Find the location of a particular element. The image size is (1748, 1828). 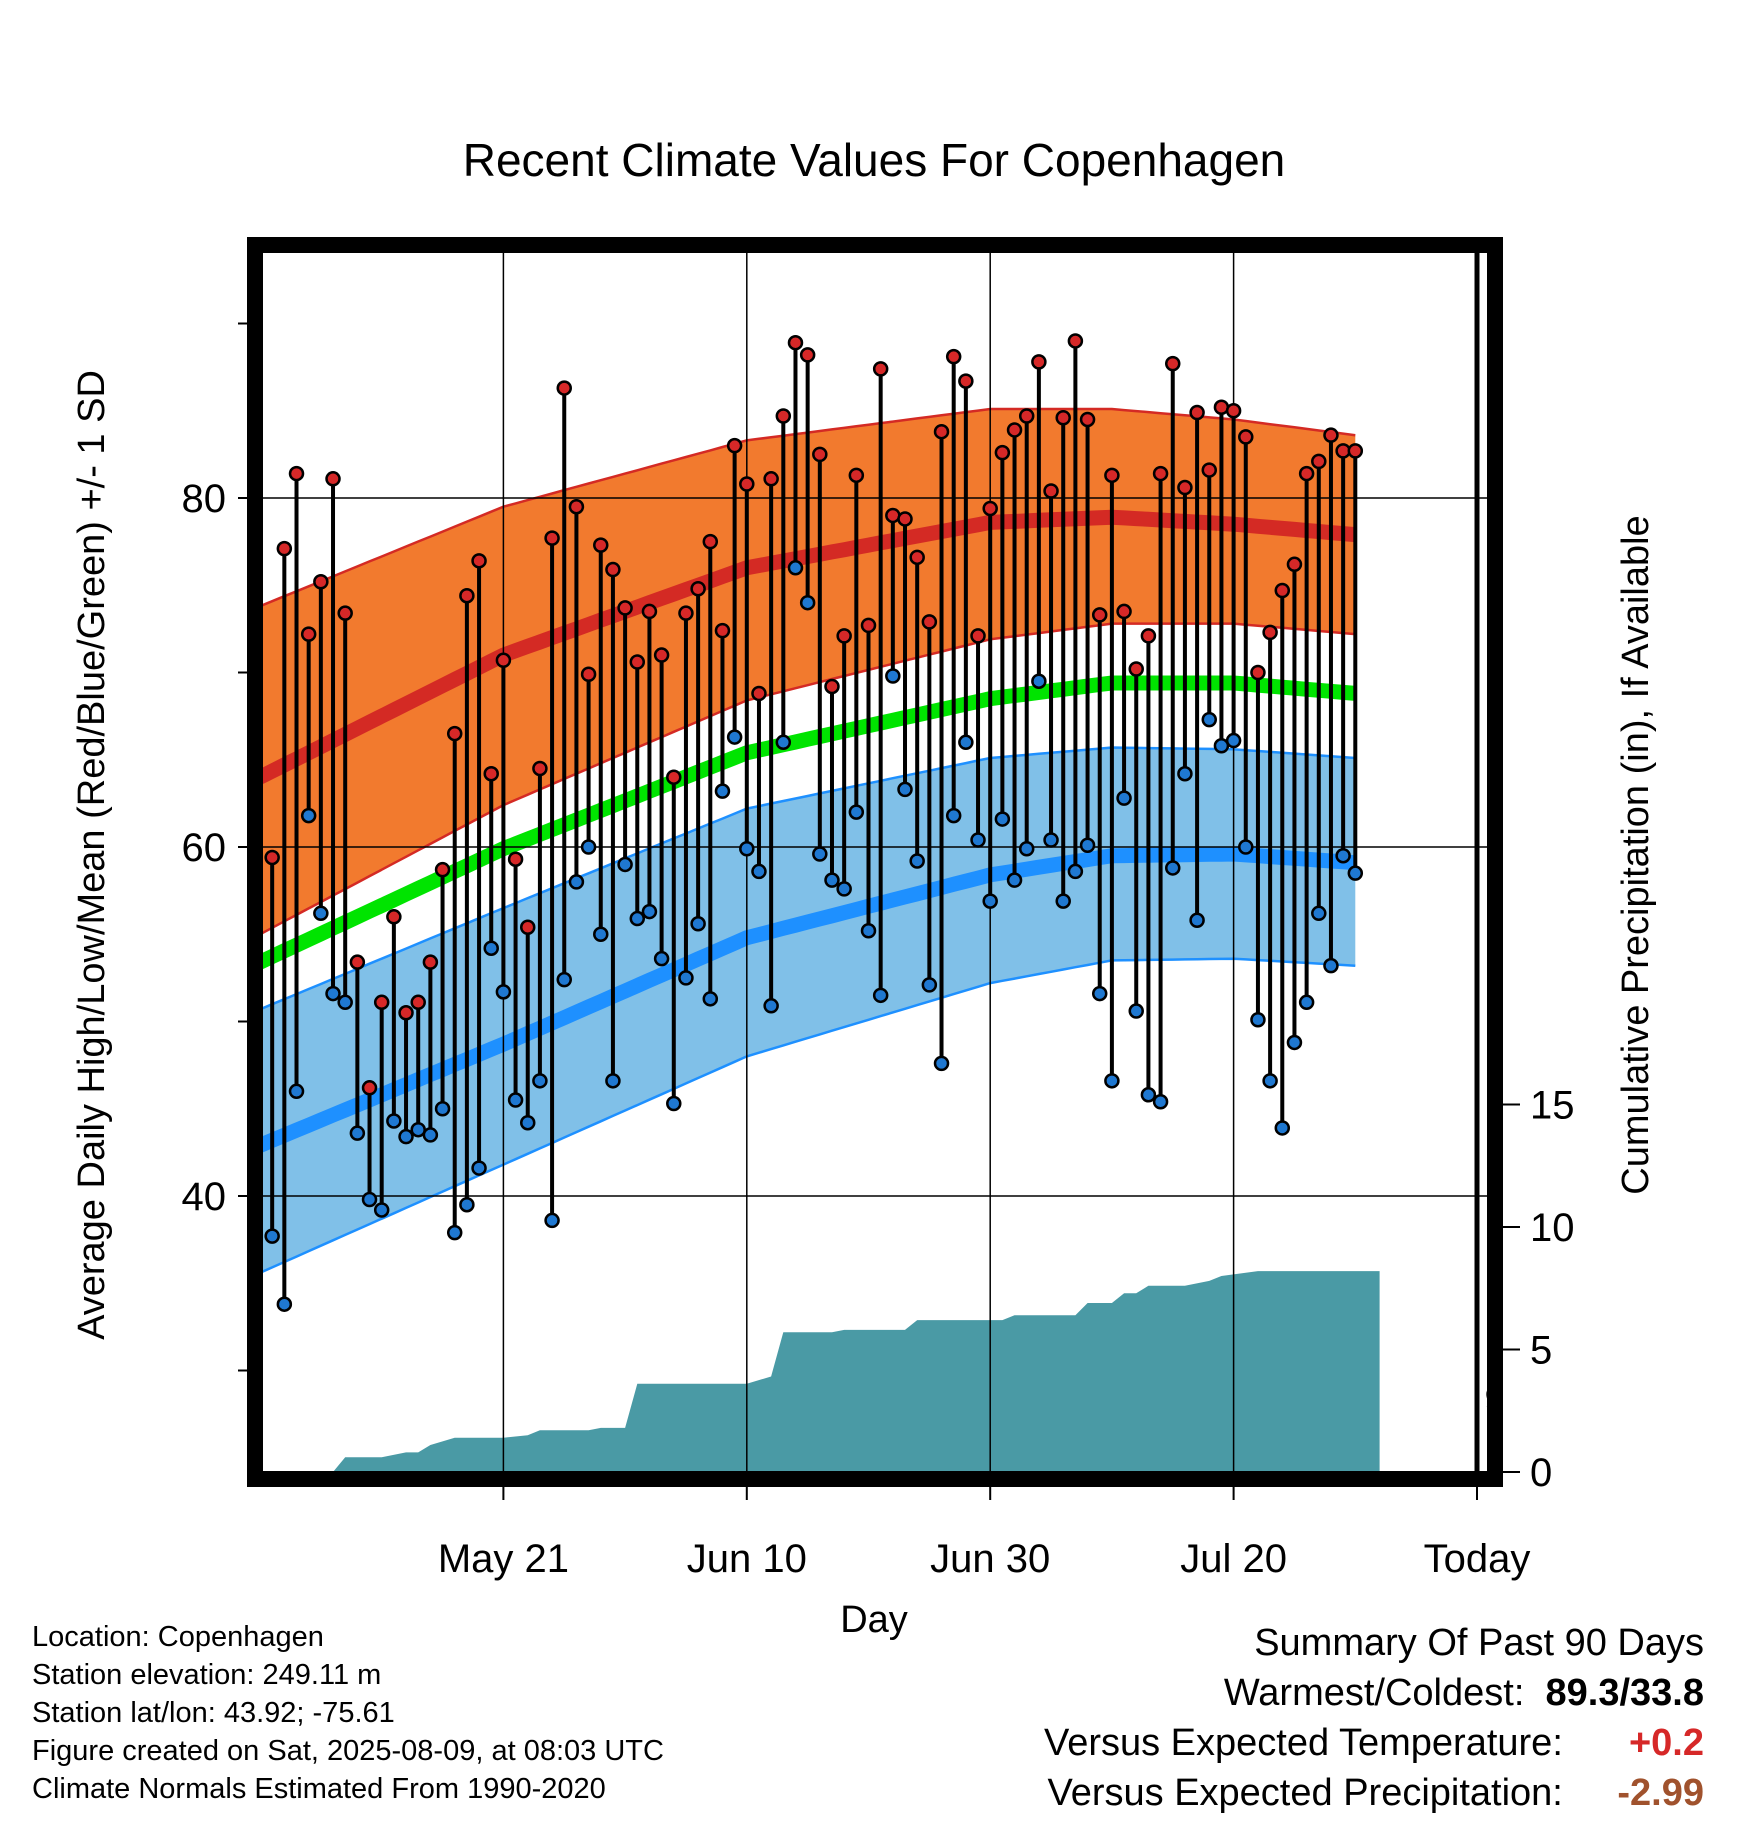

x-axis-label: Day is located at coordinates (874, 1620).